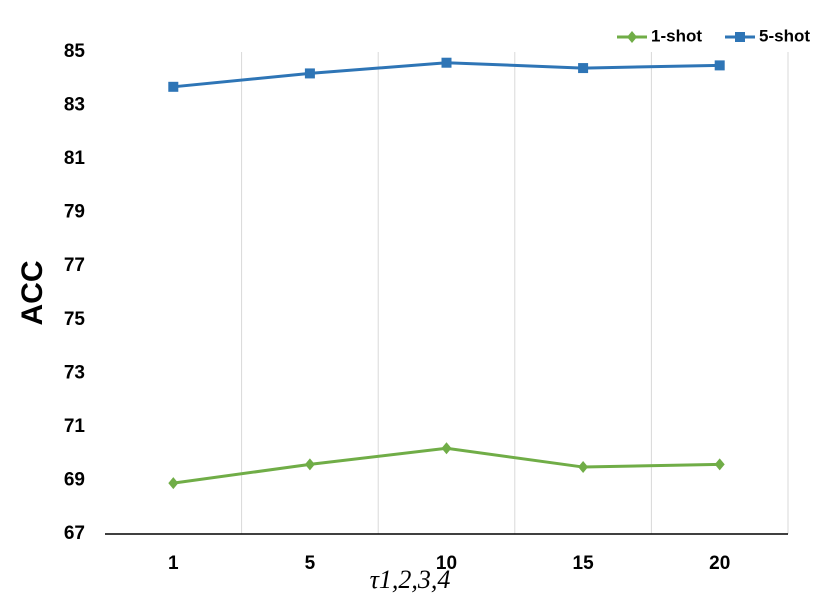 The width and height of the screenshot is (830, 607). I want to click on y-tick-label: 85, so click(75, 51).